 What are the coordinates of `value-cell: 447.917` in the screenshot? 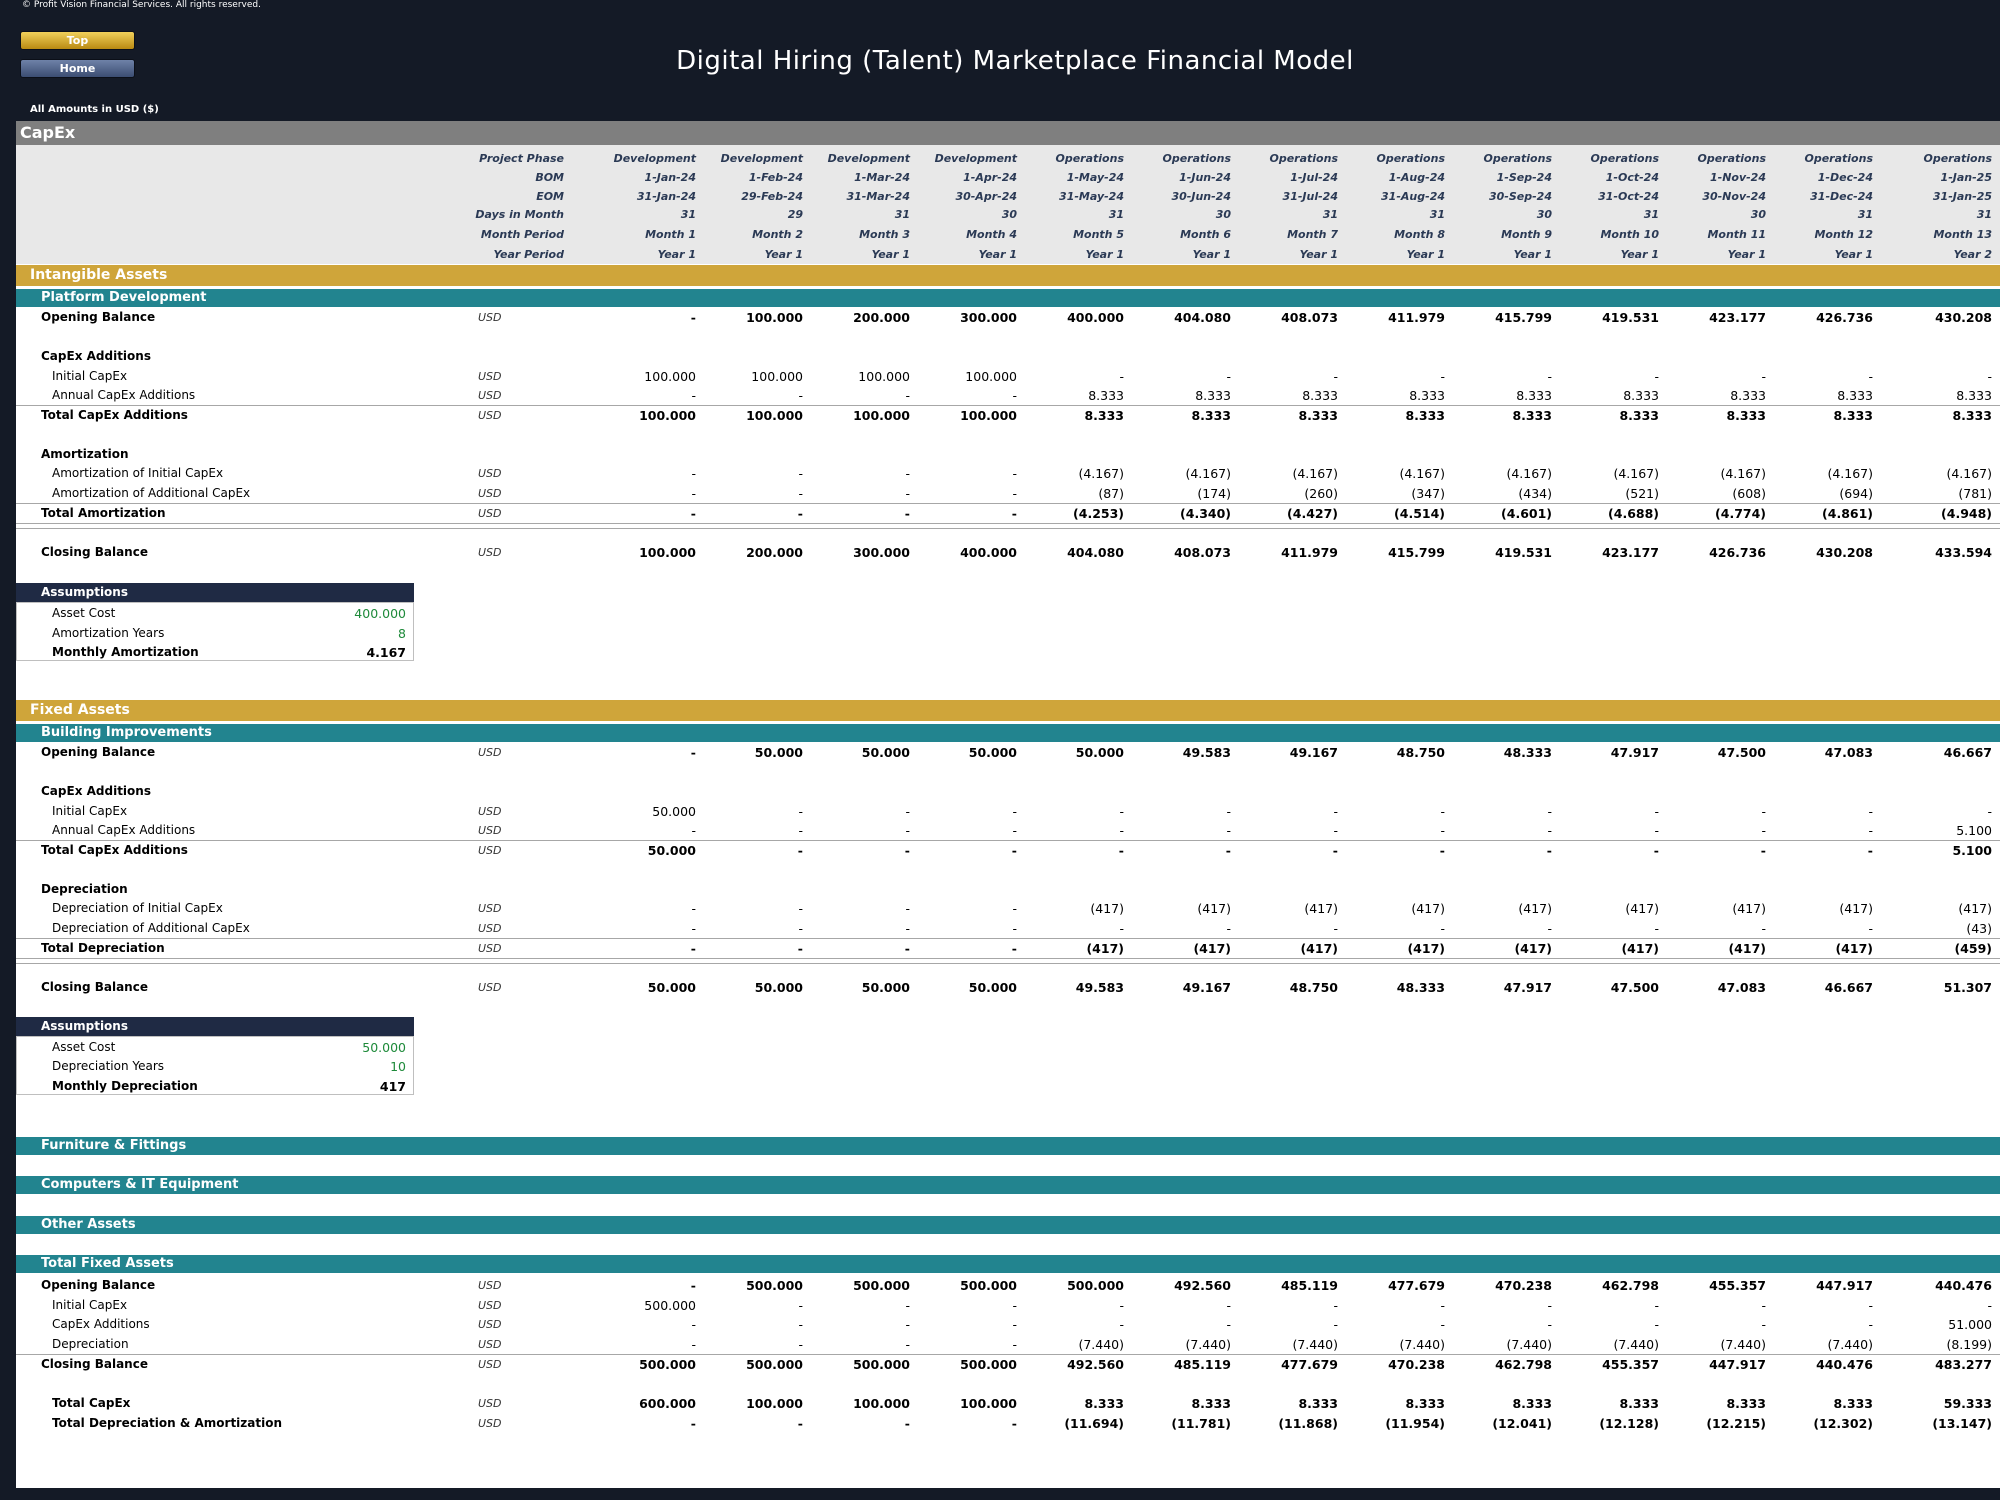 It's located at (1844, 1285).